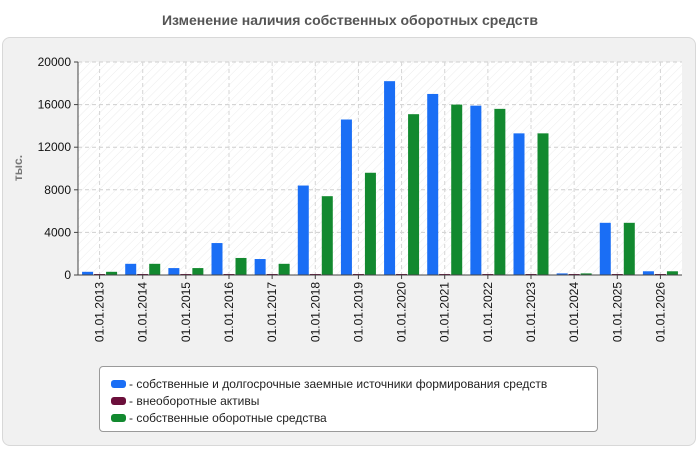  I want to click on legend-item-noncurrent-assets: - внеоборотные активы, so click(354, 400).